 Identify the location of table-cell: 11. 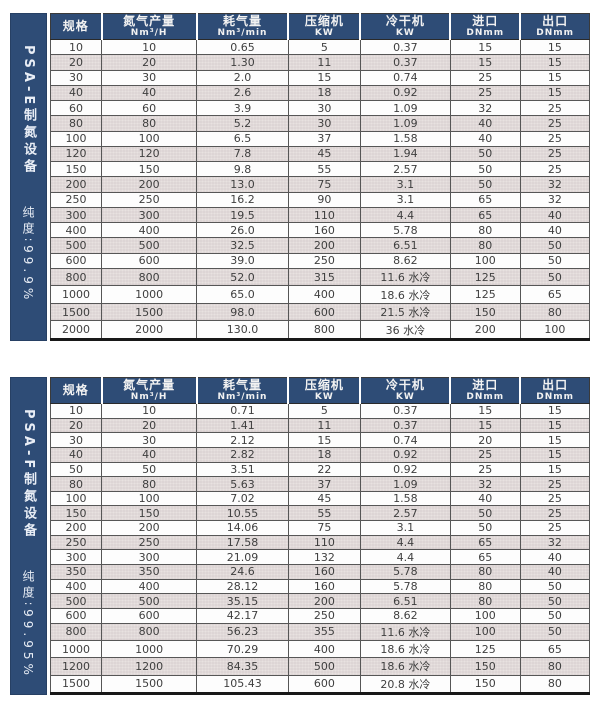
(324, 62).